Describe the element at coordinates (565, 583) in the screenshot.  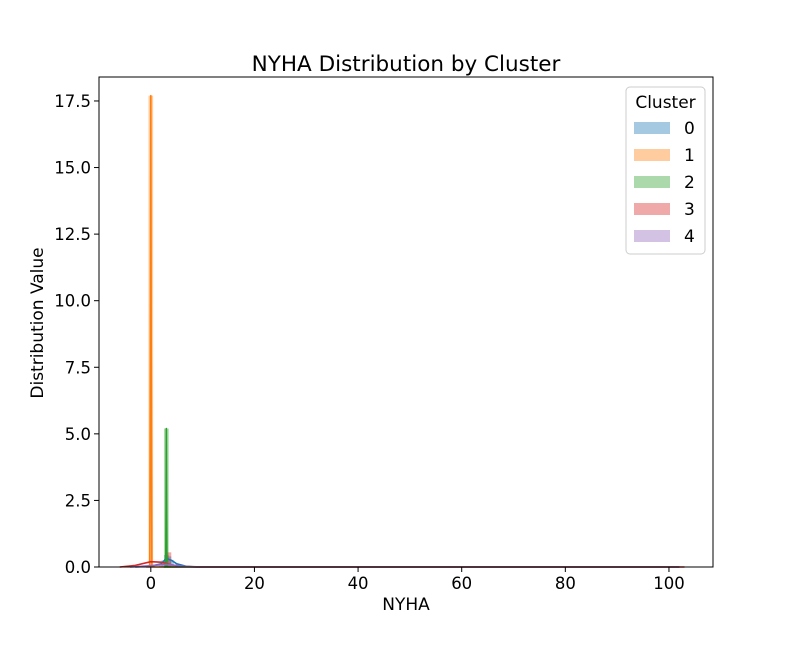
I see `x-tick-label: 80` at that location.